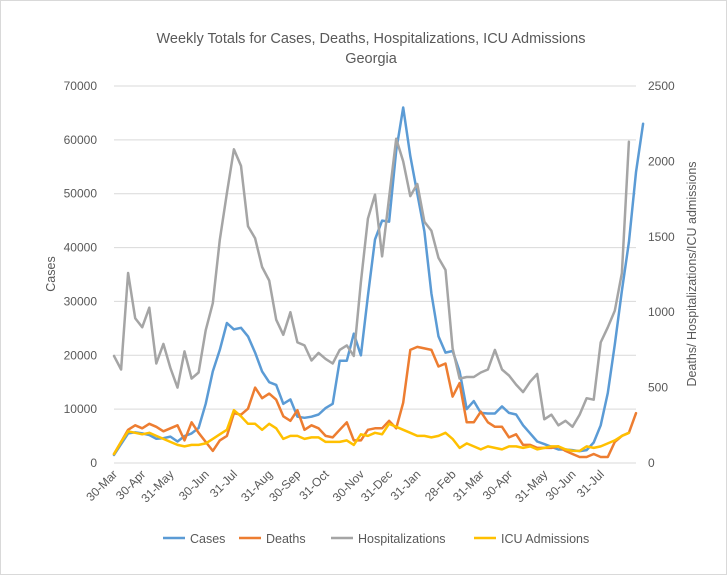 The width and height of the screenshot is (727, 576). What do you see at coordinates (661, 237) in the screenshot?
I see `y2-tick-label: 1500` at bounding box center [661, 237].